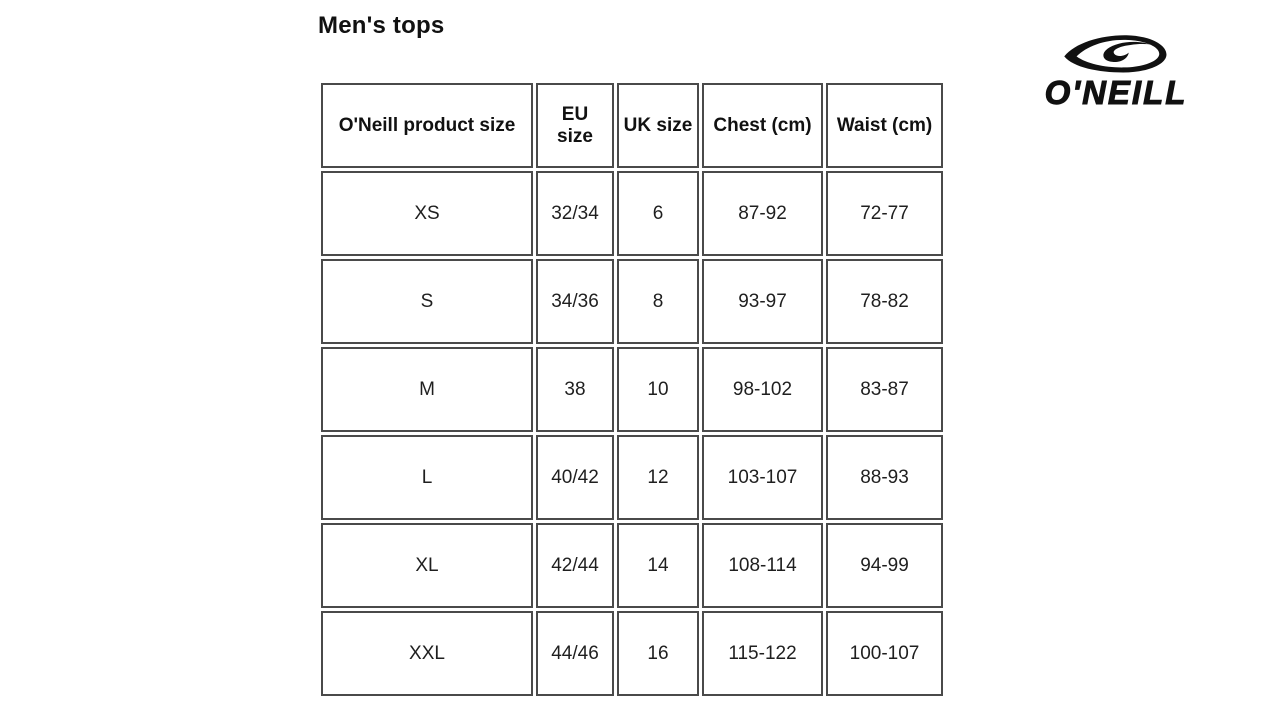 This screenshot has height=720, width=1280. Describe the element at coordinates (658, 213) in the screenshot. I see `cell-uk-size: 6` at that location.